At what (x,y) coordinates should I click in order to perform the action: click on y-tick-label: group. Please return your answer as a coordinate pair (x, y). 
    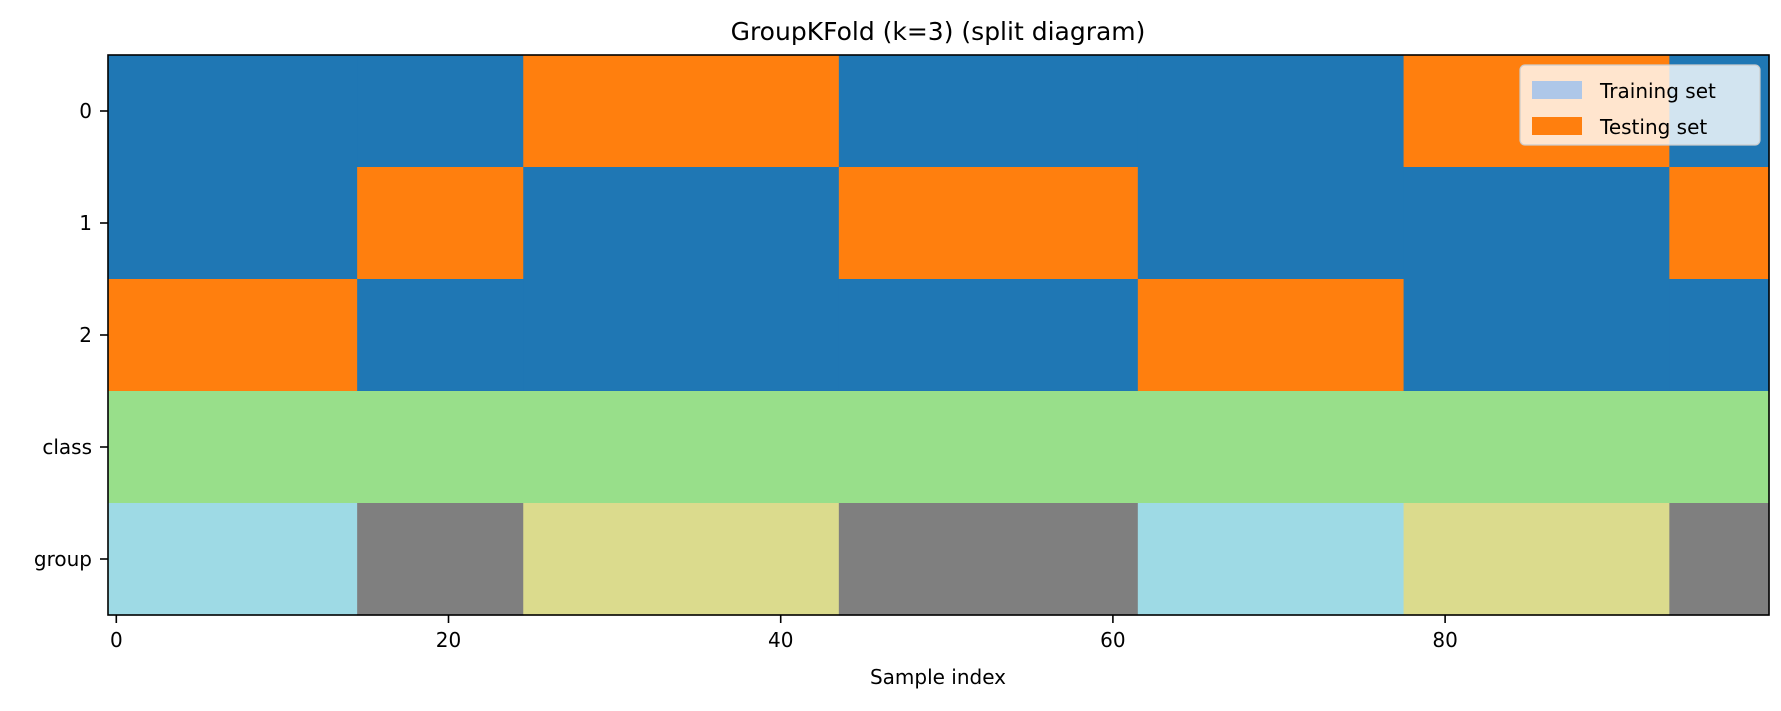
    Looking at the image, I should click on (63, 559).